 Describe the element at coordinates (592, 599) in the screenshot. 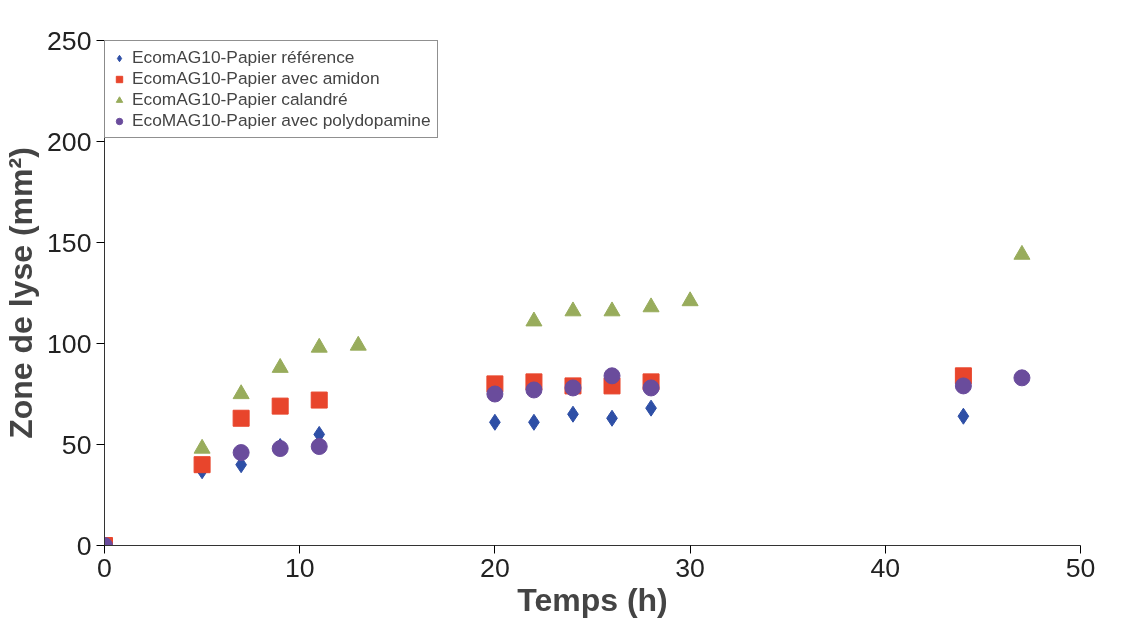

I see `x-axis-title: Temps (h)` at that location.